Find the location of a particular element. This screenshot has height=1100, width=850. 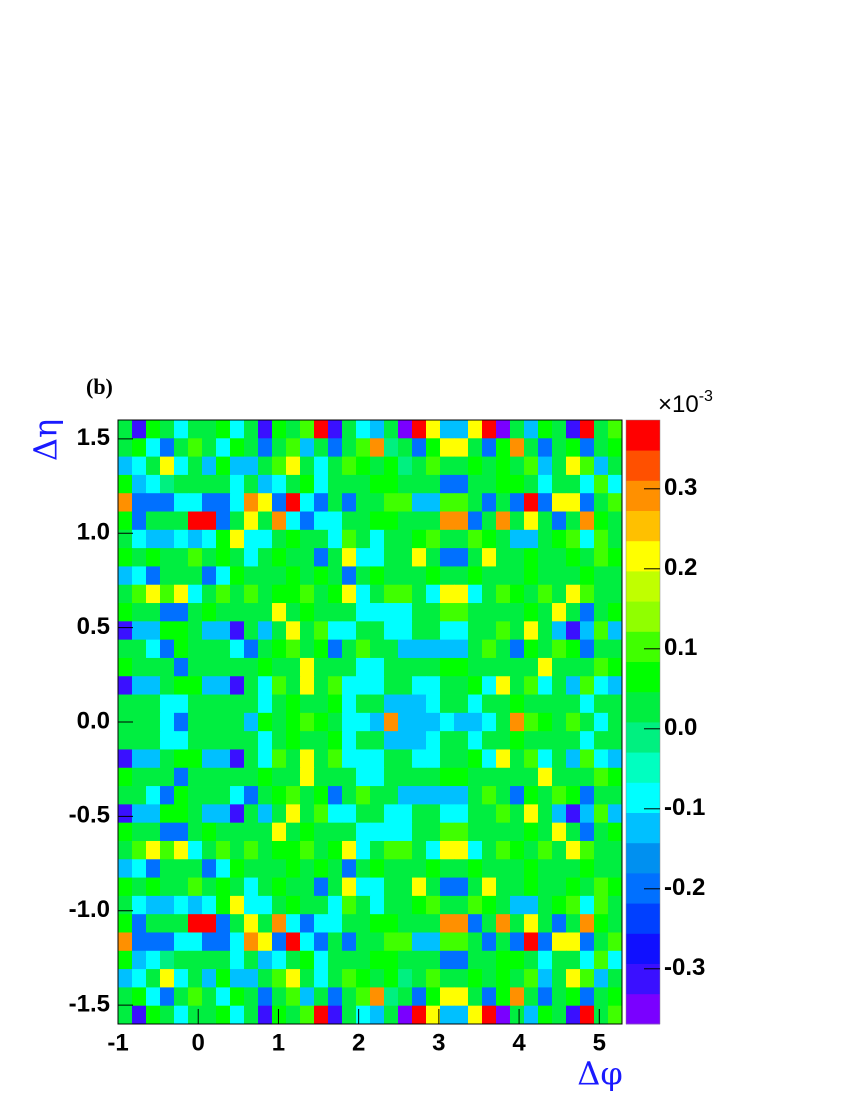

color-level is located at coordinates (643, 556).